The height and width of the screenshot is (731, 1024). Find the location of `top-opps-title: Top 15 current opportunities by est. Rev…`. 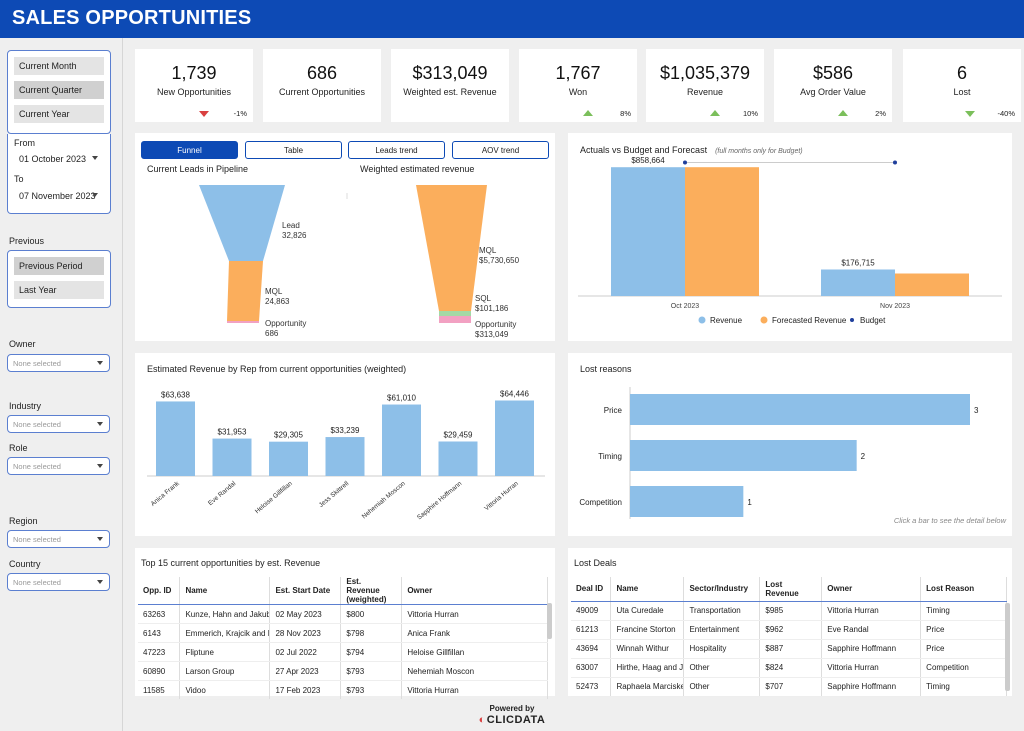

top-opps-title: Top 15 current opportunities by est. Rev… is located at coordinates (231, 563).